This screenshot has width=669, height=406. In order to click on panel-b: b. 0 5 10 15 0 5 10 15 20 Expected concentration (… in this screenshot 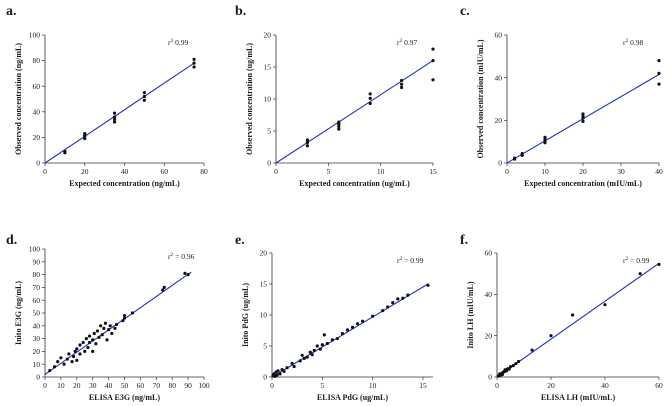, I will do `click(336, 96)`.